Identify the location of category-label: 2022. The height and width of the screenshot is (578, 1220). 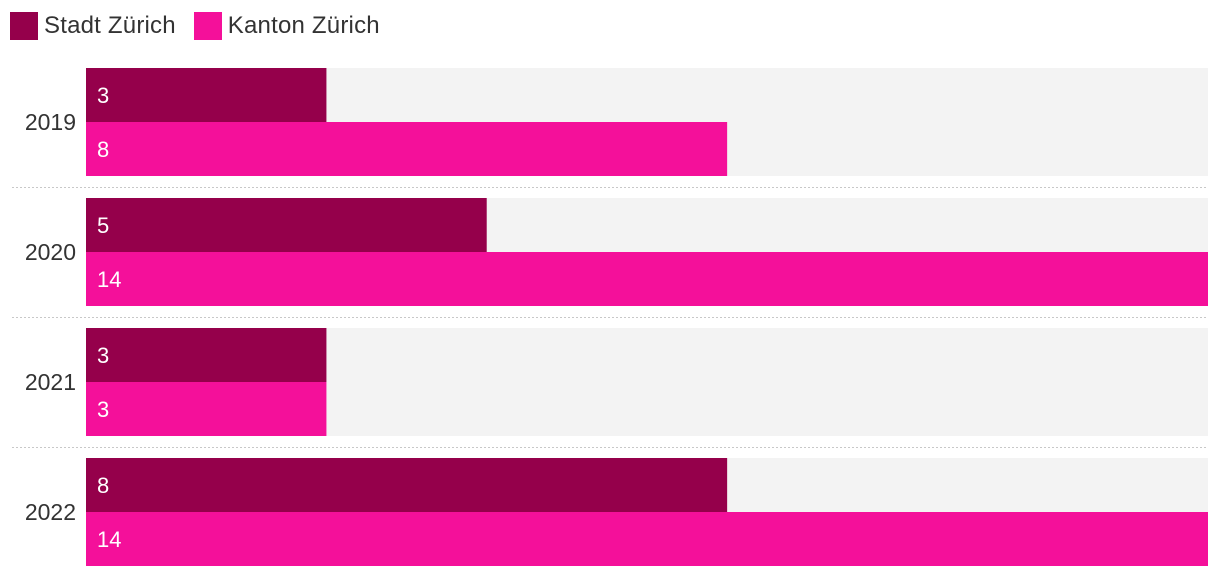
(50, 512).